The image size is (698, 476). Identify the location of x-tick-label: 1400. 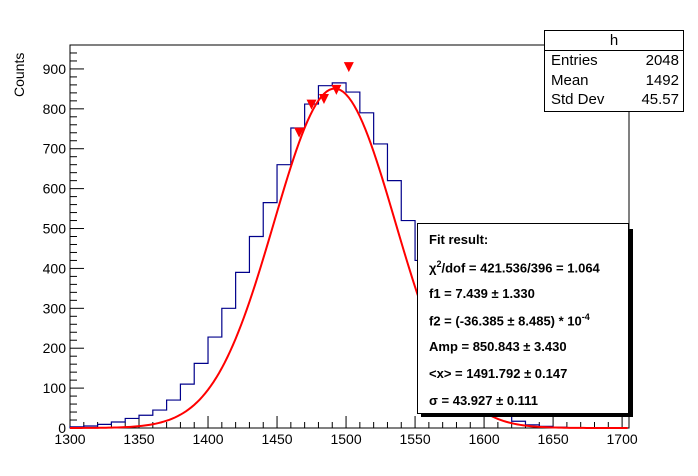
(207, 439).